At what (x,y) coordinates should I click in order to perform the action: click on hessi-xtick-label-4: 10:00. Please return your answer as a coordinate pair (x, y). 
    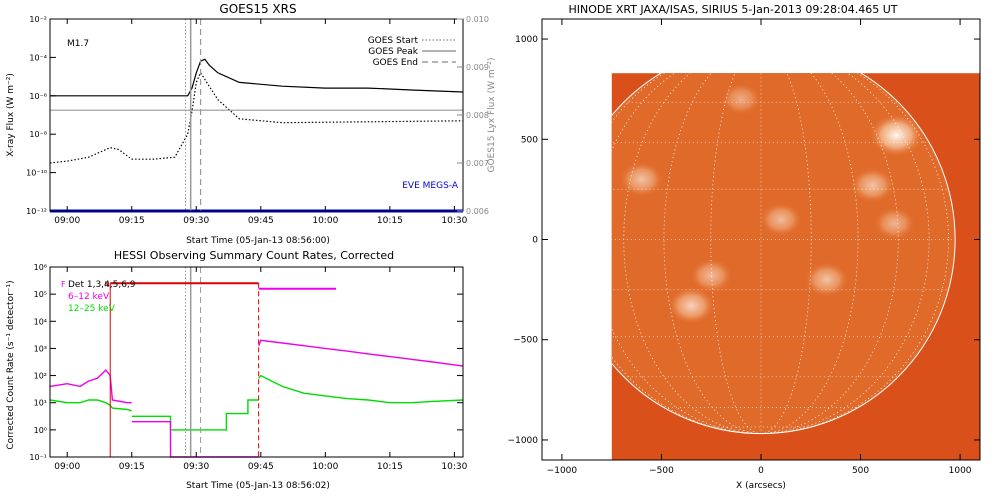
    Looking at the image, I should click on (325, 467).